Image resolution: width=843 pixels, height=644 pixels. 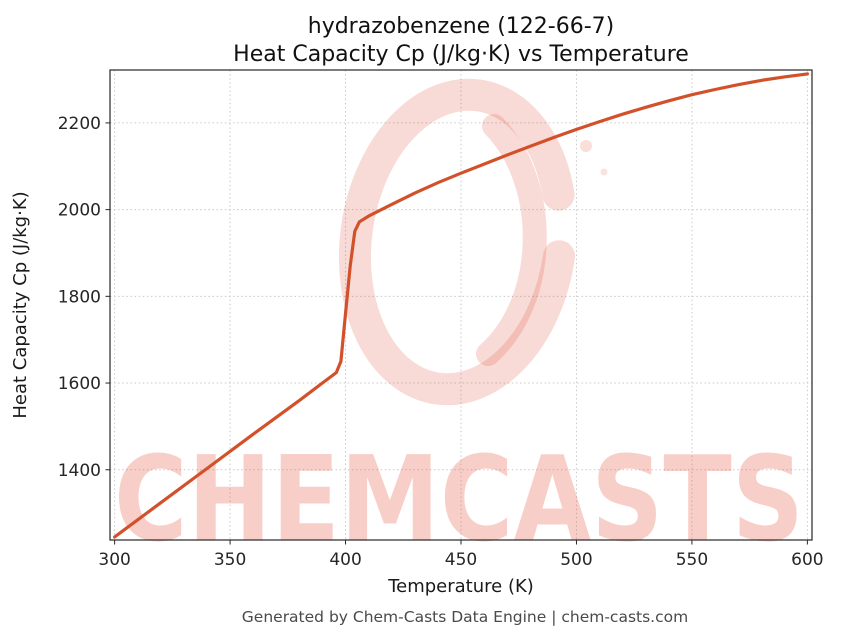 I want to click on y-tick-label: 1800, so click(x=79, y=297).